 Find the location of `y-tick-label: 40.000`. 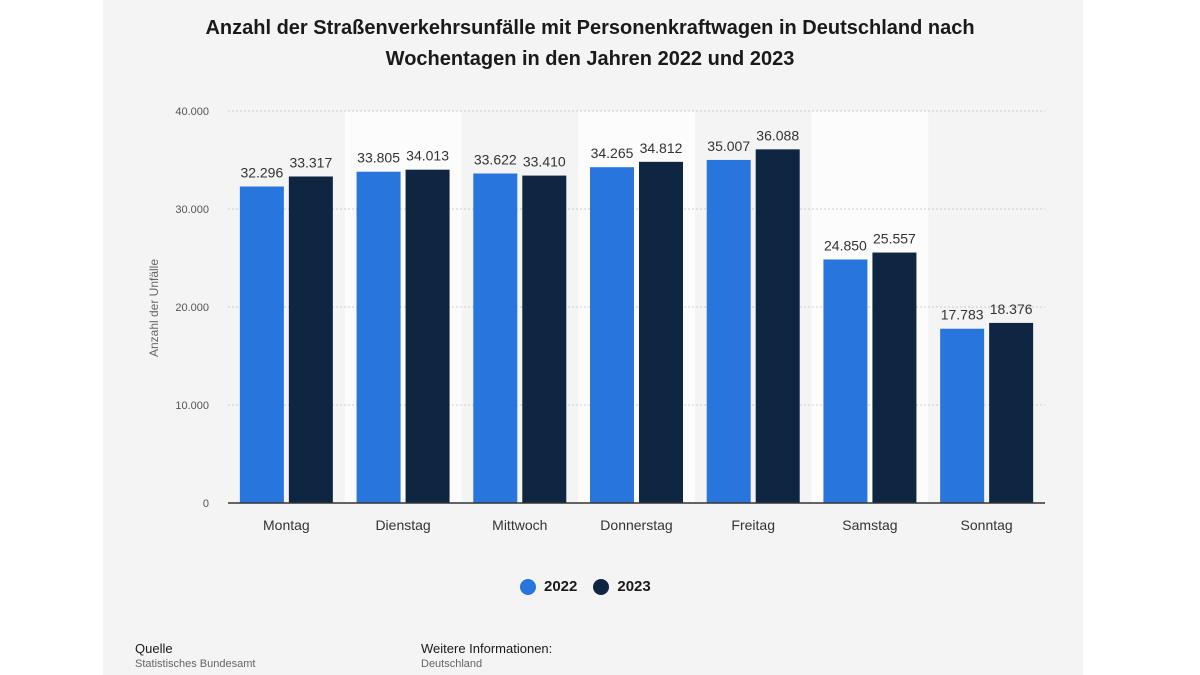

y-tick-label: 40.000 is located at coordinates (192, 112).